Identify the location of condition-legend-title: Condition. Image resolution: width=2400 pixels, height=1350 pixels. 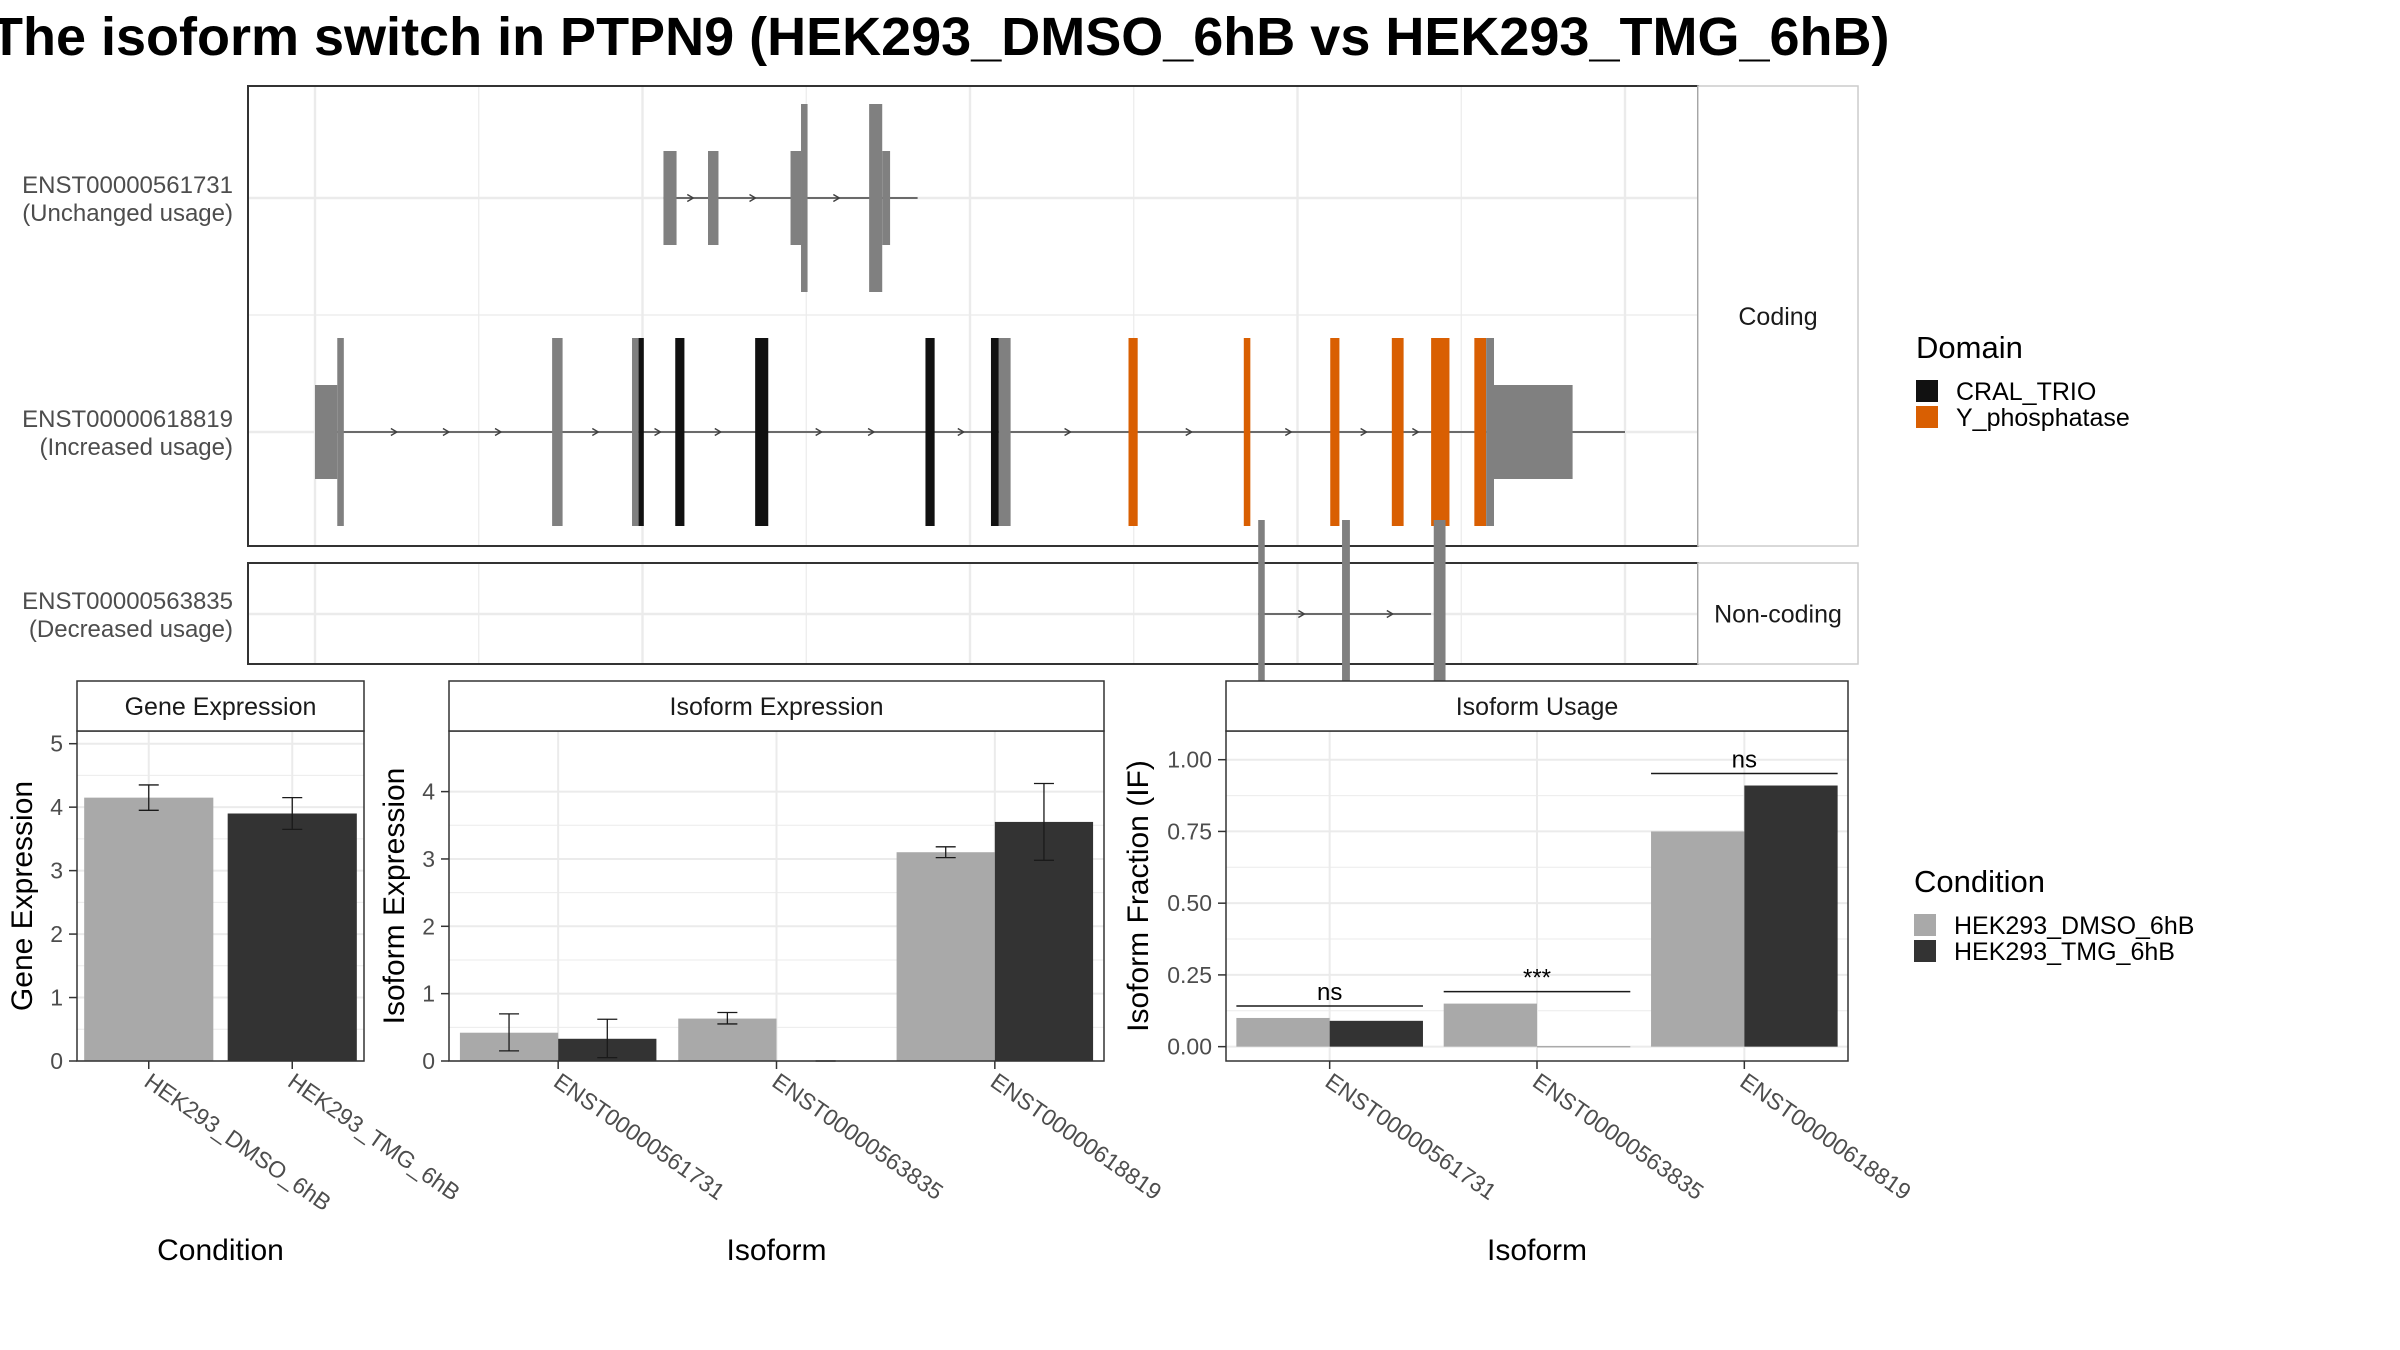
(1979, 881).